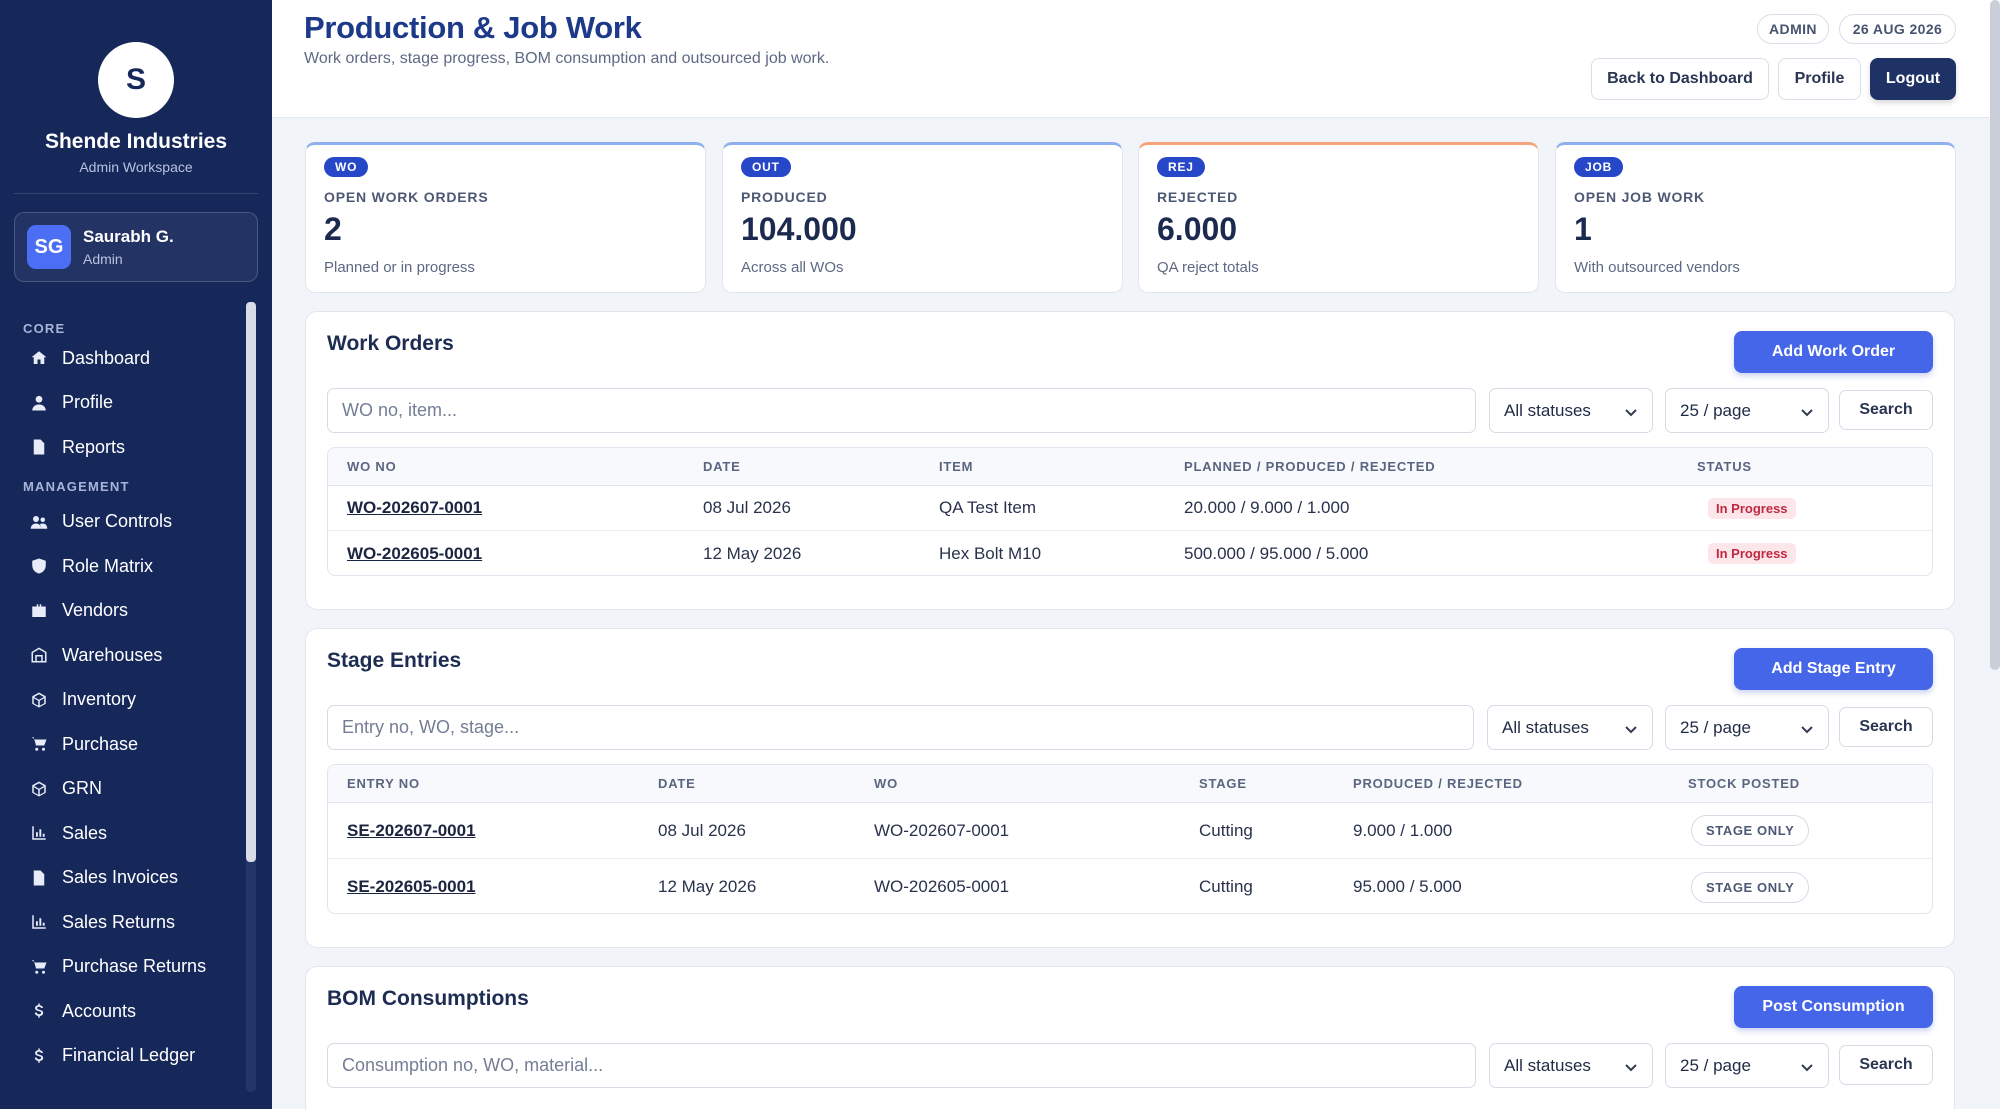  I want to click on nav-section-core: CORE, so click(44, 328).